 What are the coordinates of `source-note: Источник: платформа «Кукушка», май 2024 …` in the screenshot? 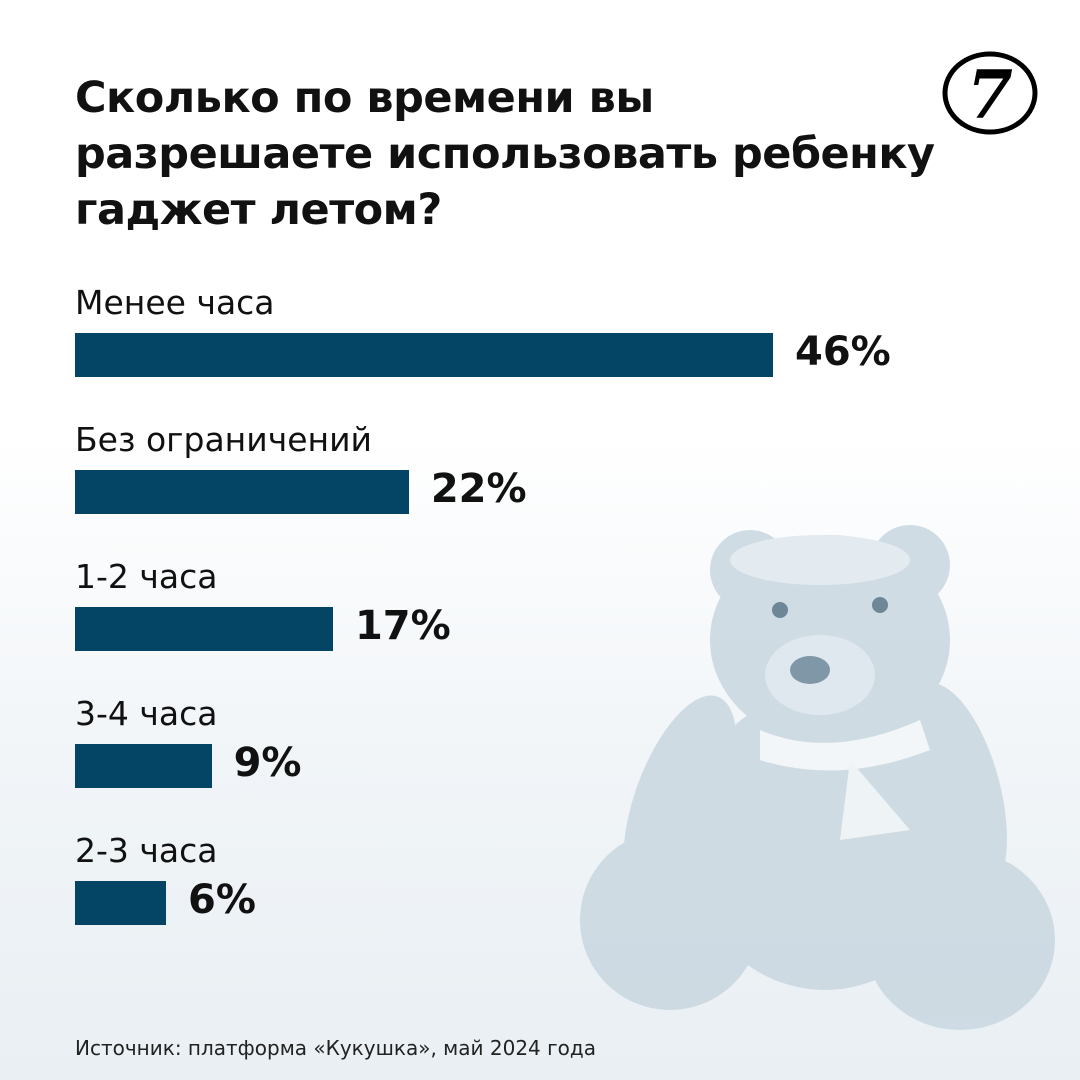 It's located at (335, 1048).